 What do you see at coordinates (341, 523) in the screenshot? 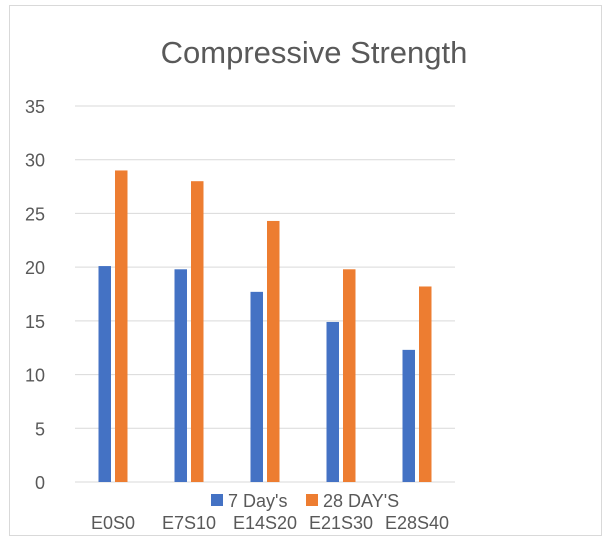
I see `x-tick-label: E21S30` at bounding box center [341, 523].